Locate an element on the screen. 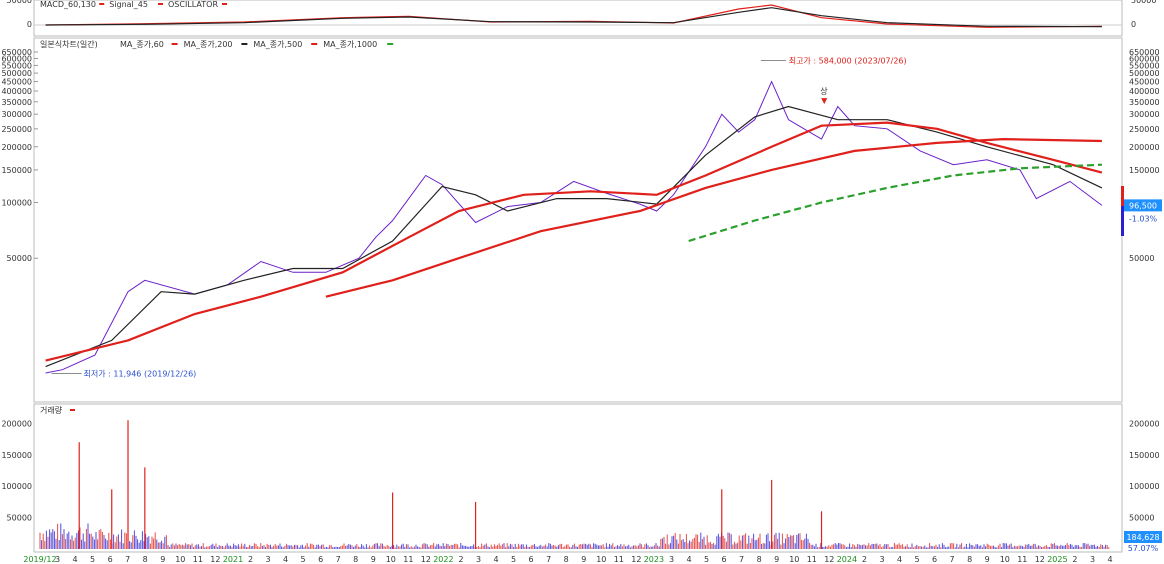 The height and width of the screenshot is (564, 1164). price-tick-left: 500000 is located at coordinates (16, 73).